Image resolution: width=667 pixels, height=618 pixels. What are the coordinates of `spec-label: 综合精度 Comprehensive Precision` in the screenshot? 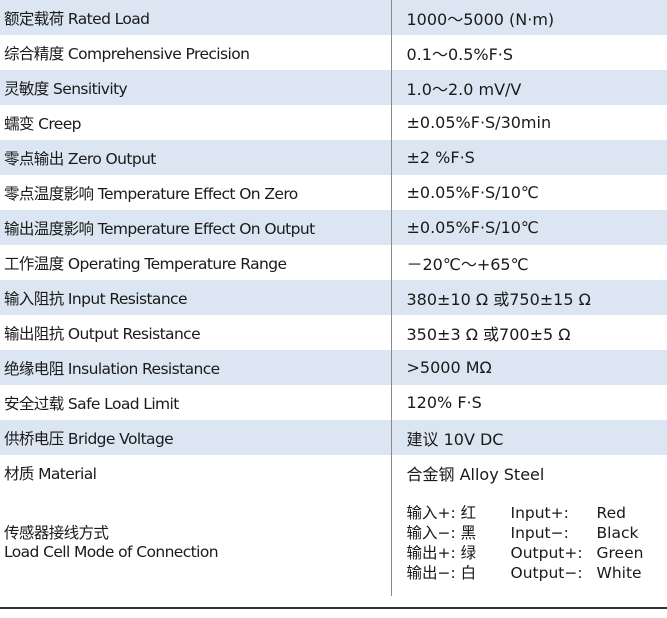 It's located at (196, 52).